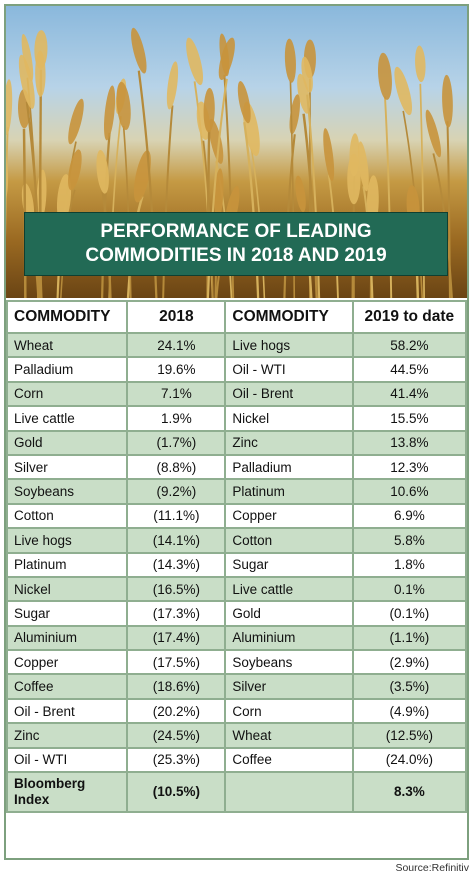  I want to click on commodity-2018-cell: Wheat, so click(67, 345).